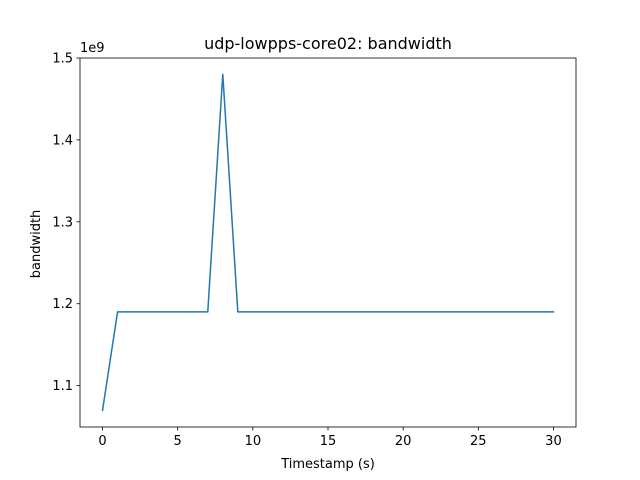 The height and width of the screenshot is (480, 640). What do you see at coordinates (62, 386) in the screenshot?
I see `y-tick-label: 1.1` at bounding box center [62, 386].